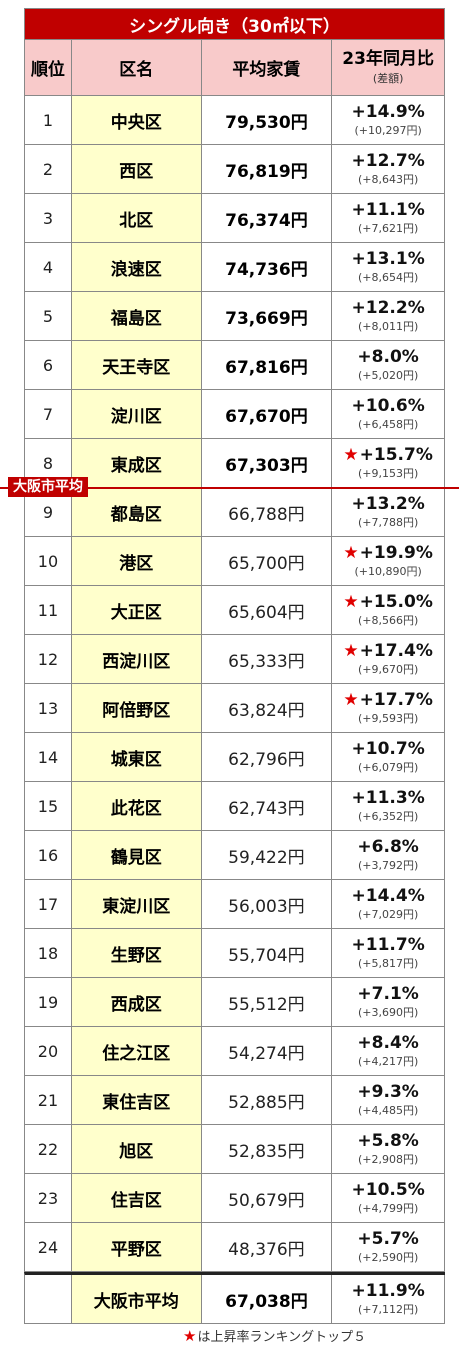 Image resolution: width=459 pixels, height=1350 pixels. Describe the element at coordinates (48, 1149) in the screenshot. I see `rank-cell: 22` at that location.